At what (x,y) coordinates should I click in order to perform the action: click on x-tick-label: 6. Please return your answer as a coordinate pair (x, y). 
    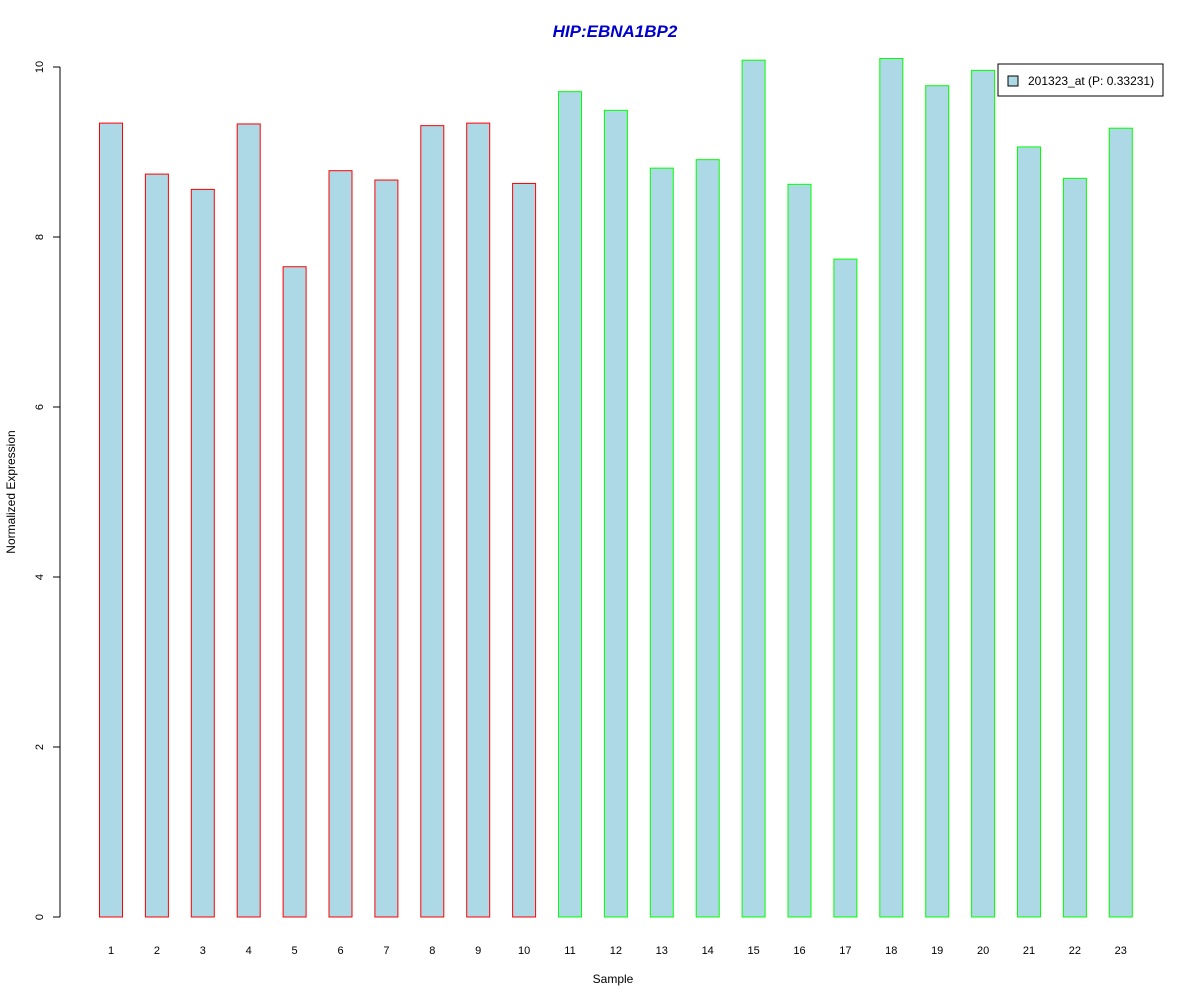
    Looking at the image, I should click on (340, 951).